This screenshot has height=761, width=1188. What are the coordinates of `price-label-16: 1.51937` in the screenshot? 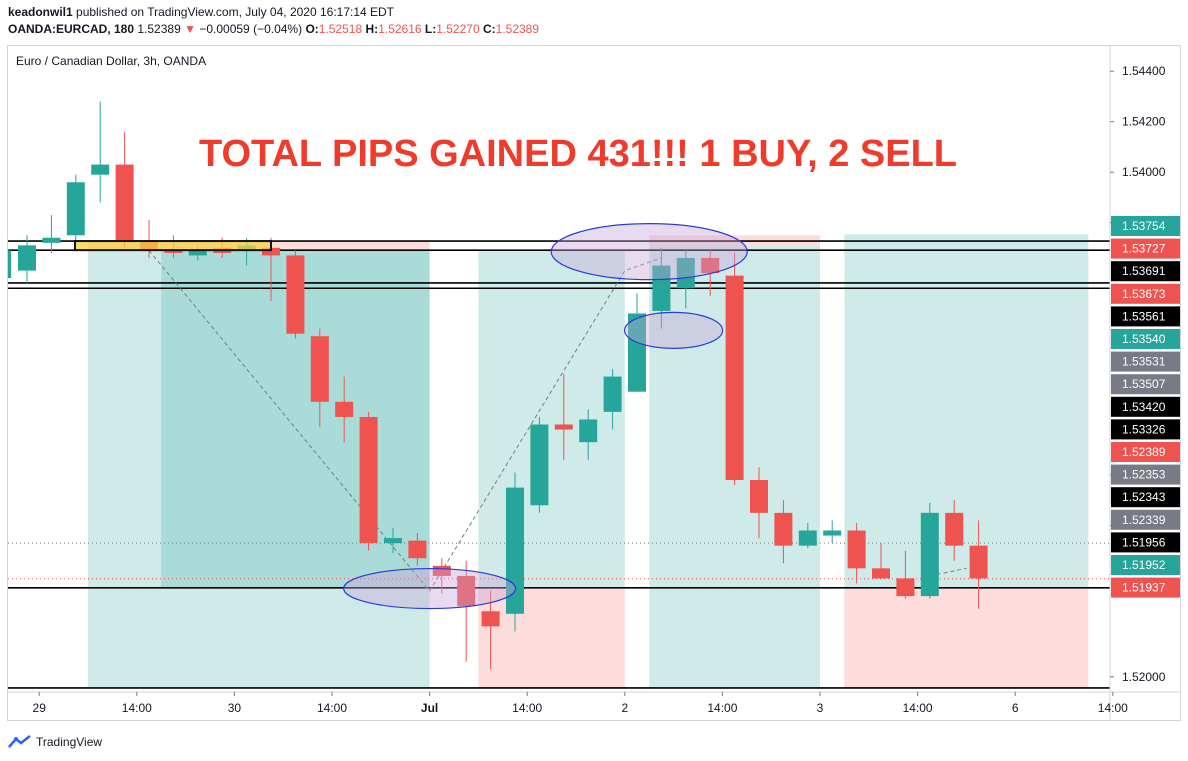 It's located at (1144, 588).